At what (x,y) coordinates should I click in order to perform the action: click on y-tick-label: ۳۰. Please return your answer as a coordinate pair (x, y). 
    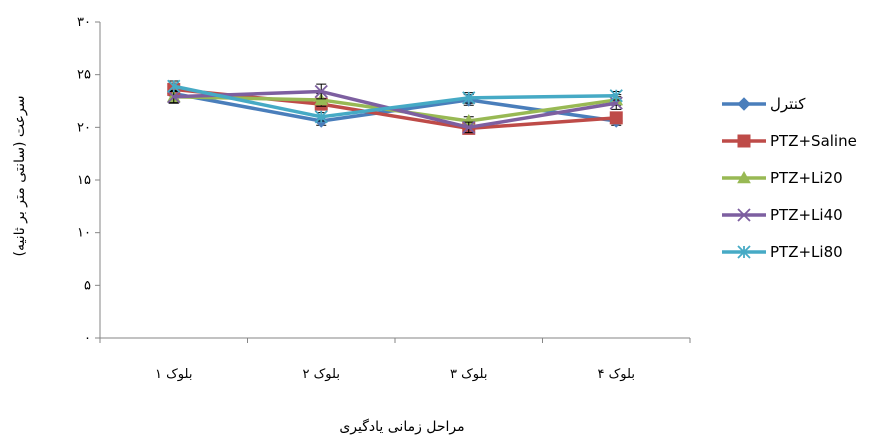
    Looking at the image, I should click on (84, 22).